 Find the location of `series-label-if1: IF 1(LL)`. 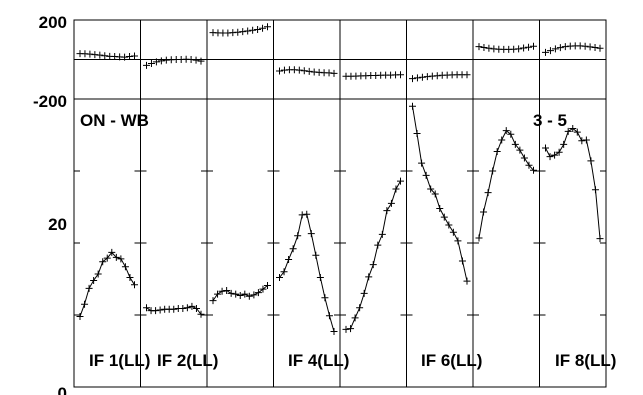

series-label-if1: IF 1(LL) is located at coordinates (119, 360).